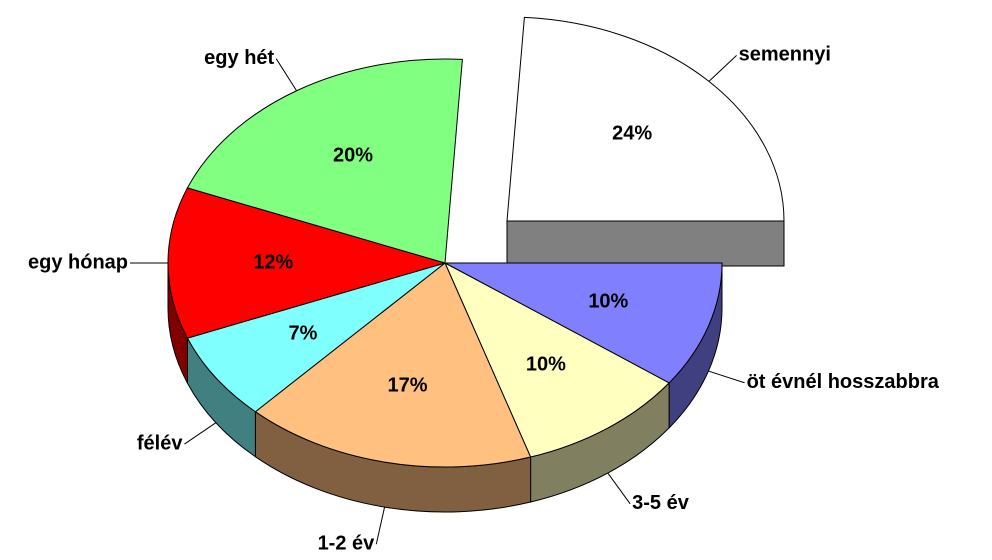 Image resolution: width=992 pixels, height=560 pixels. What do you see at coordinates (843, 382) in the screenshot?
I see `category-label: öt évnél hosszabbra` at bounding box center [843, 382].